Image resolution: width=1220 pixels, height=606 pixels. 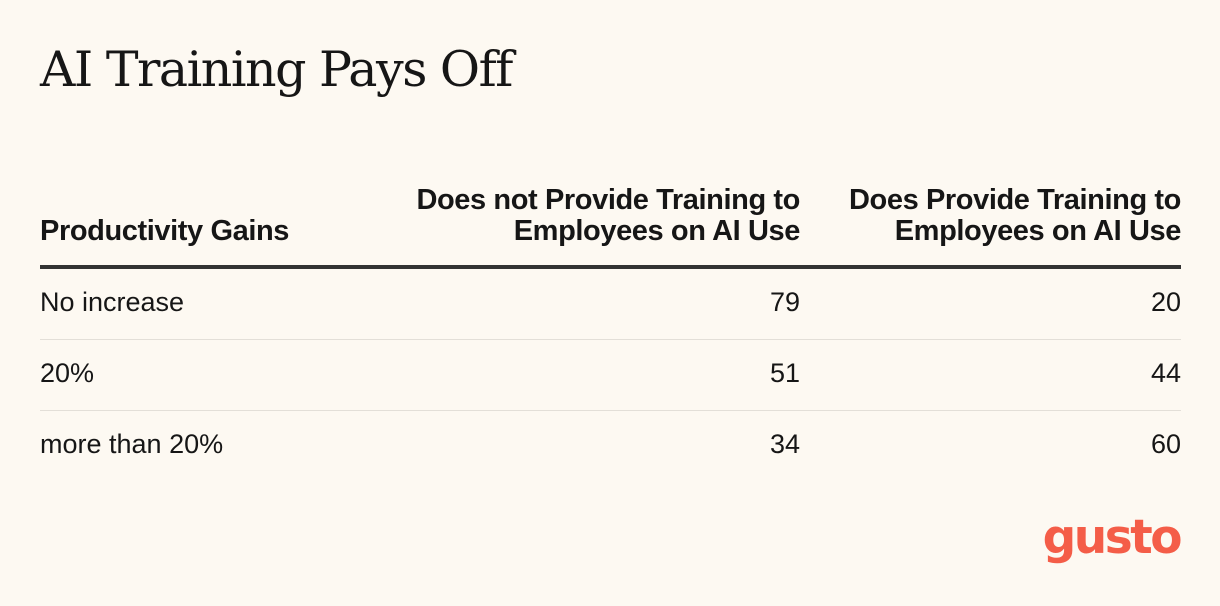 I want to click on value-training: 60, so click(x=1165, y=444).